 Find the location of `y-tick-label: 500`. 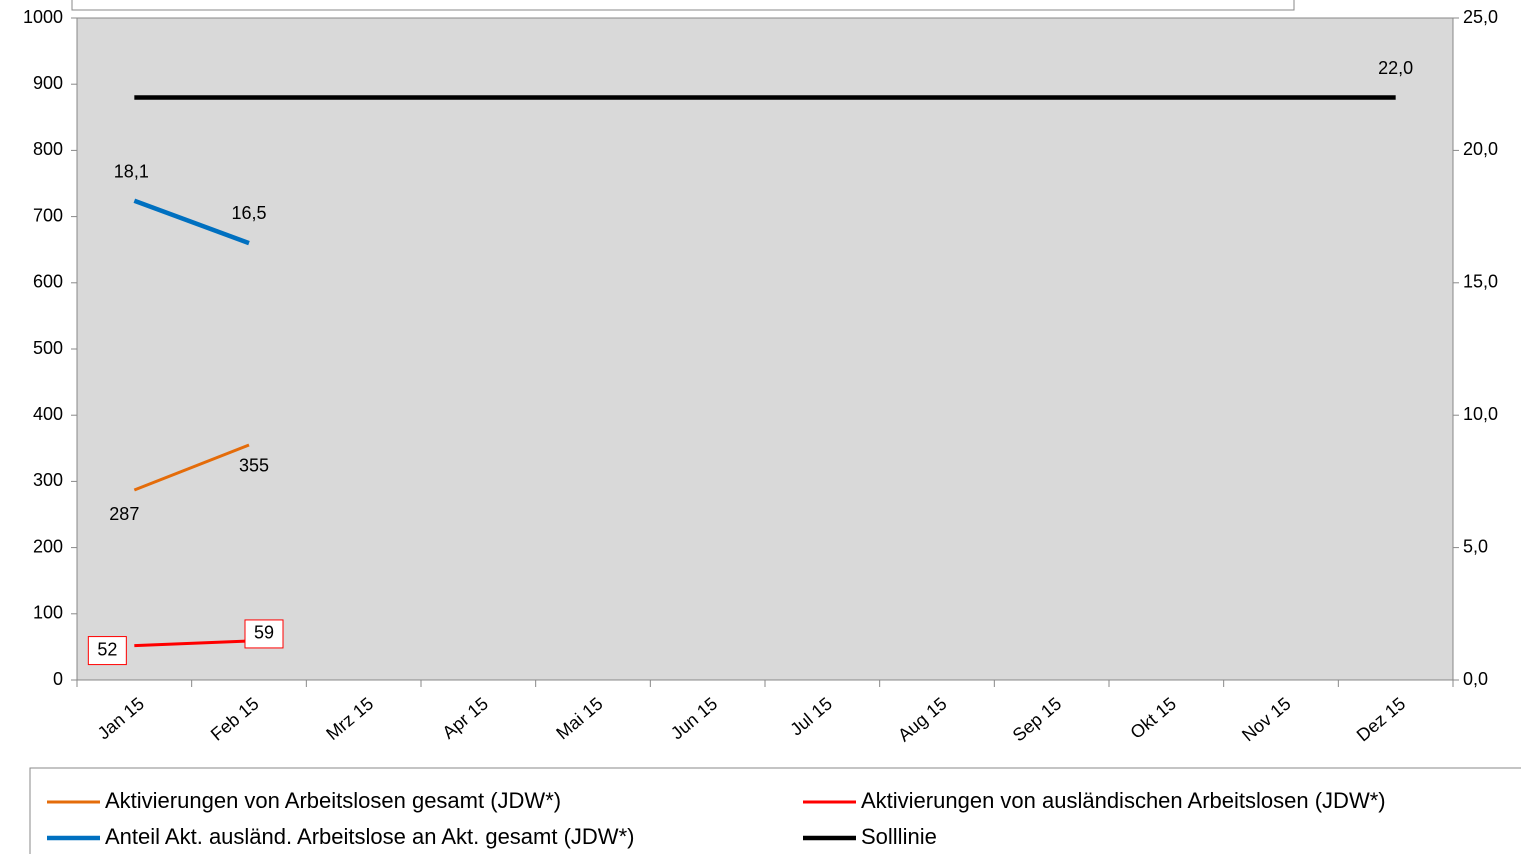

y-tick-label: 500 is located at coordinates (48, 348).